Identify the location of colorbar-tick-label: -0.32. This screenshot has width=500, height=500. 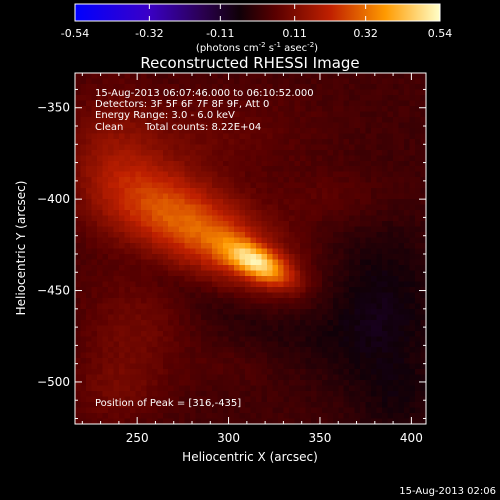
(149, 33).